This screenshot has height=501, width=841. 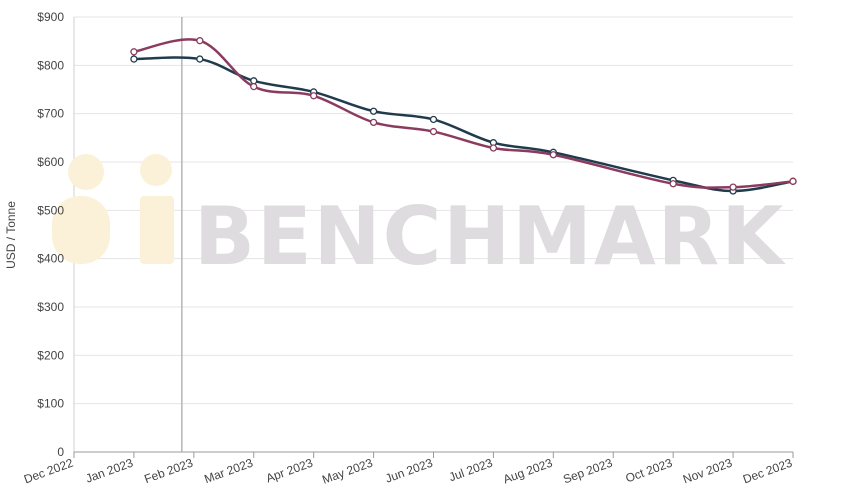 What do you see at coordinates (50, 114) in the screenshot?
I see `y-tick-label: $700` at bounding box center [50, 114].